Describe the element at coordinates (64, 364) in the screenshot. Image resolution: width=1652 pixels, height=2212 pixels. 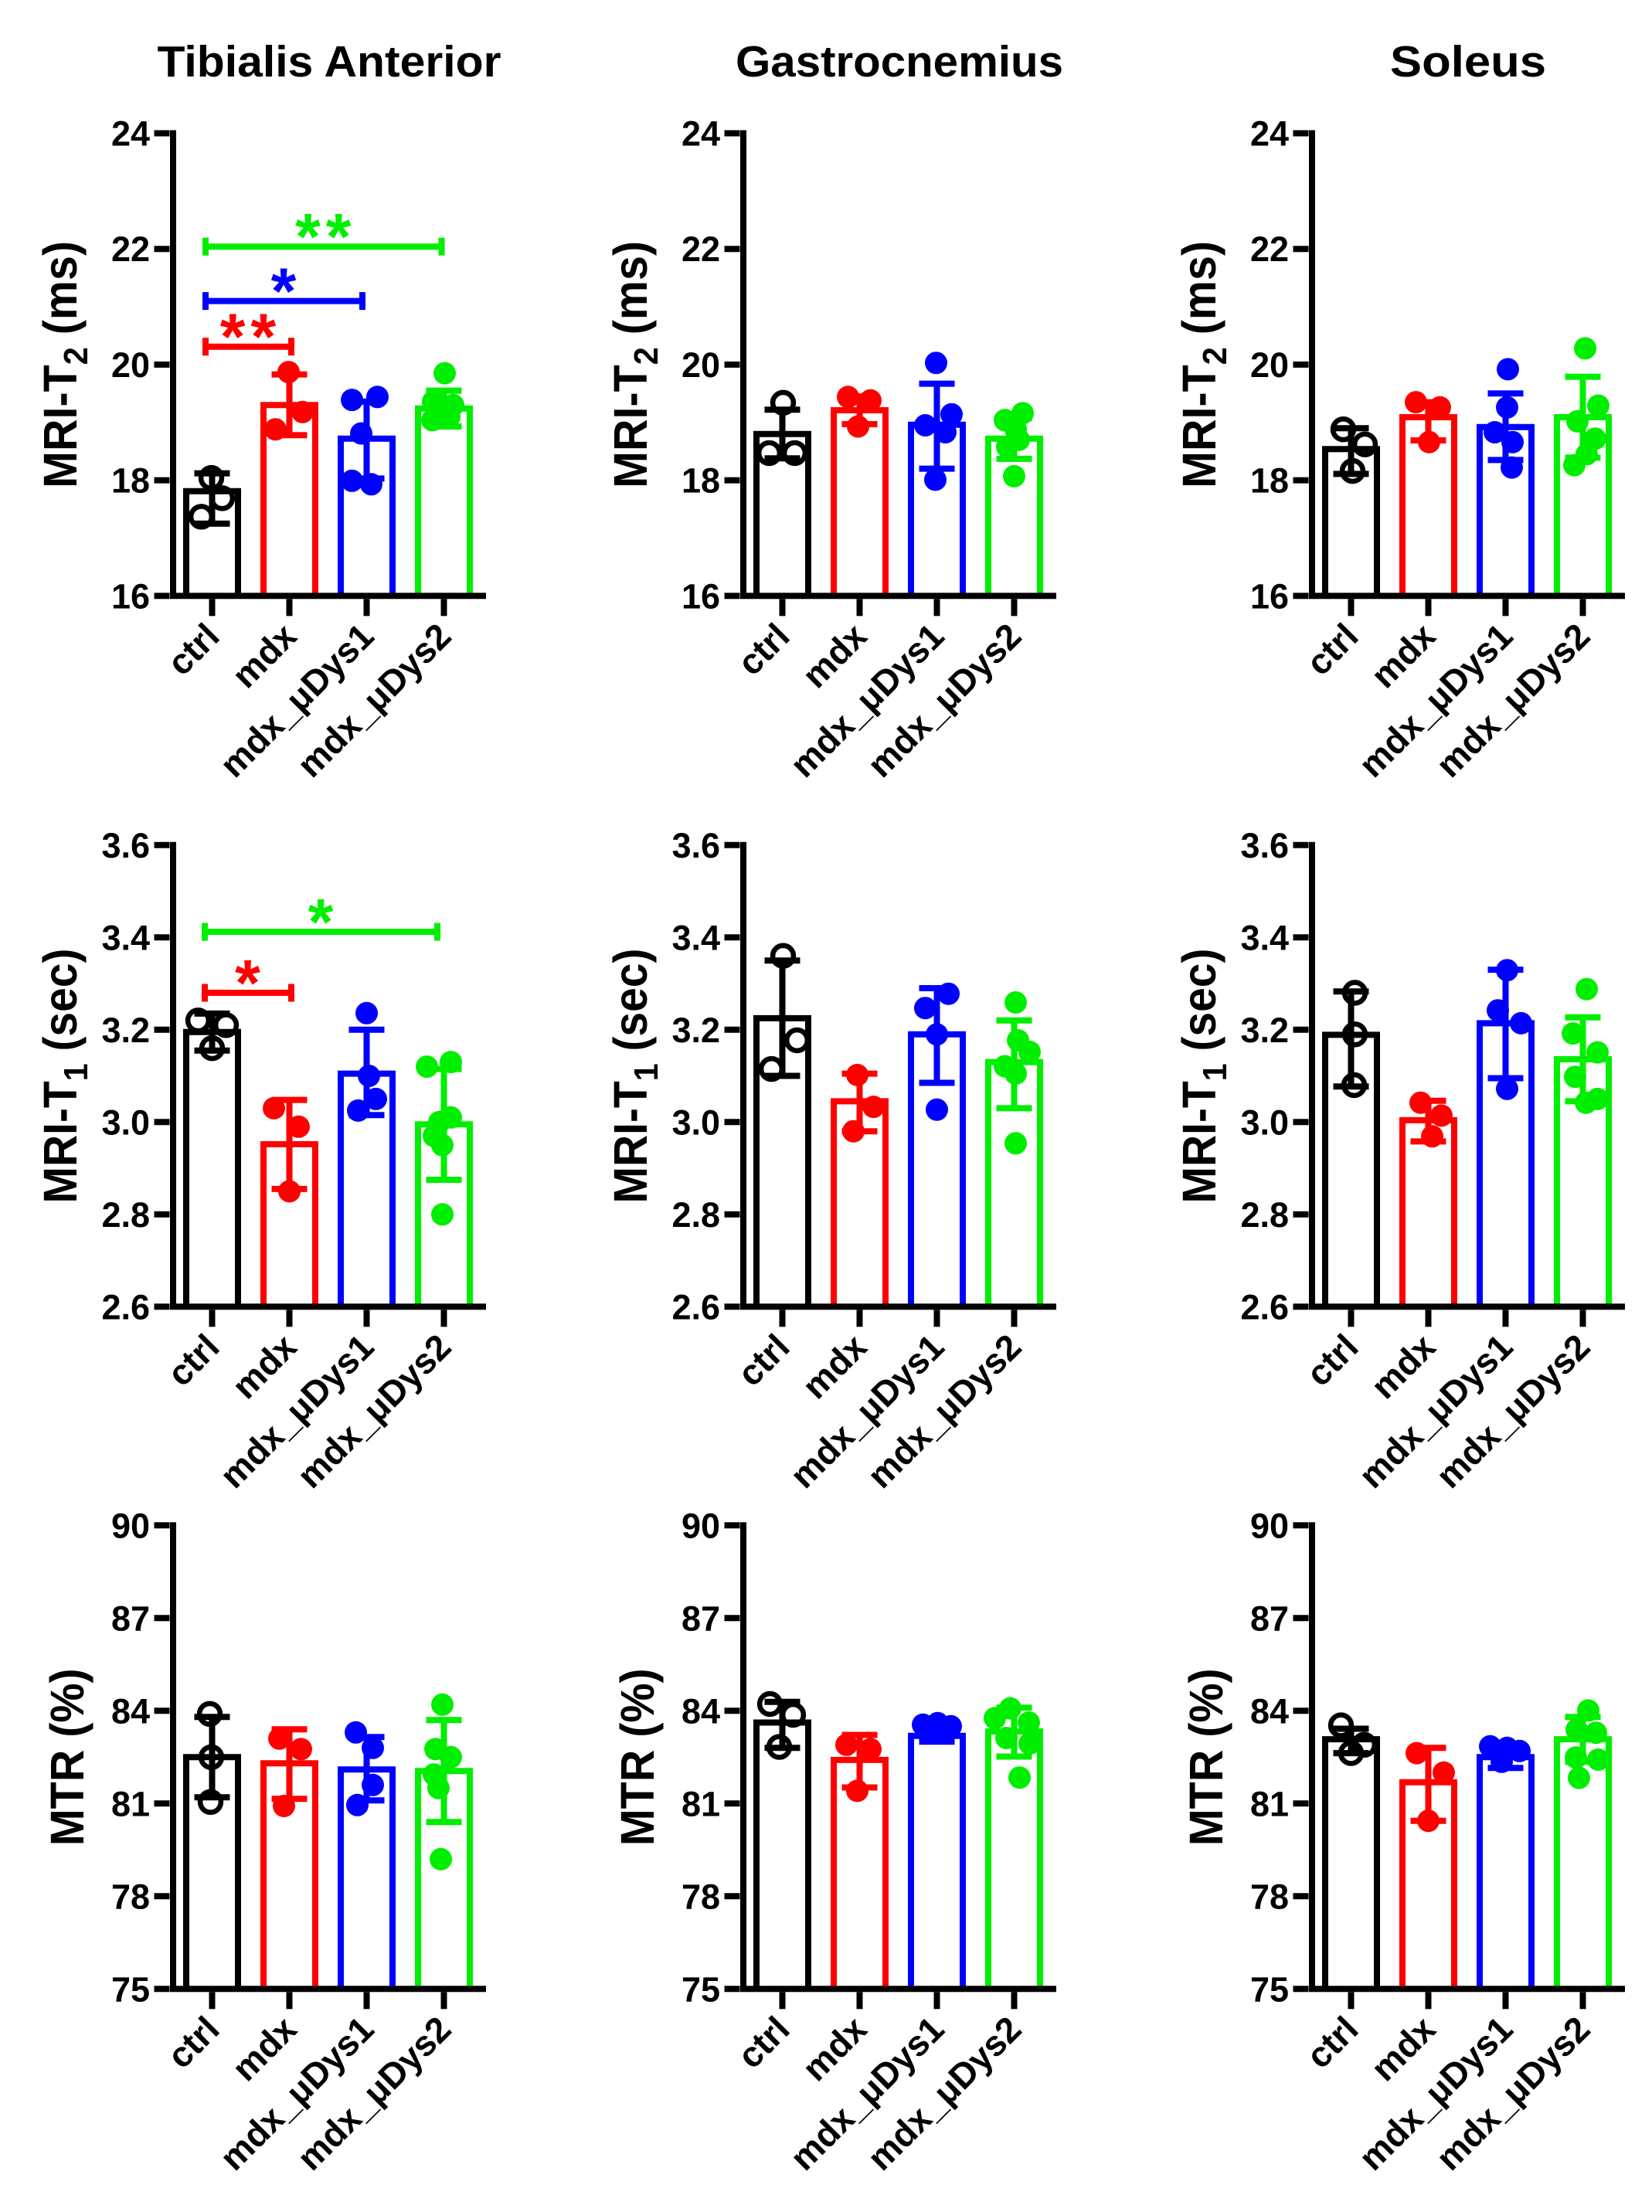
I see `svg-text: MRI-T2 (ms)` at that location.